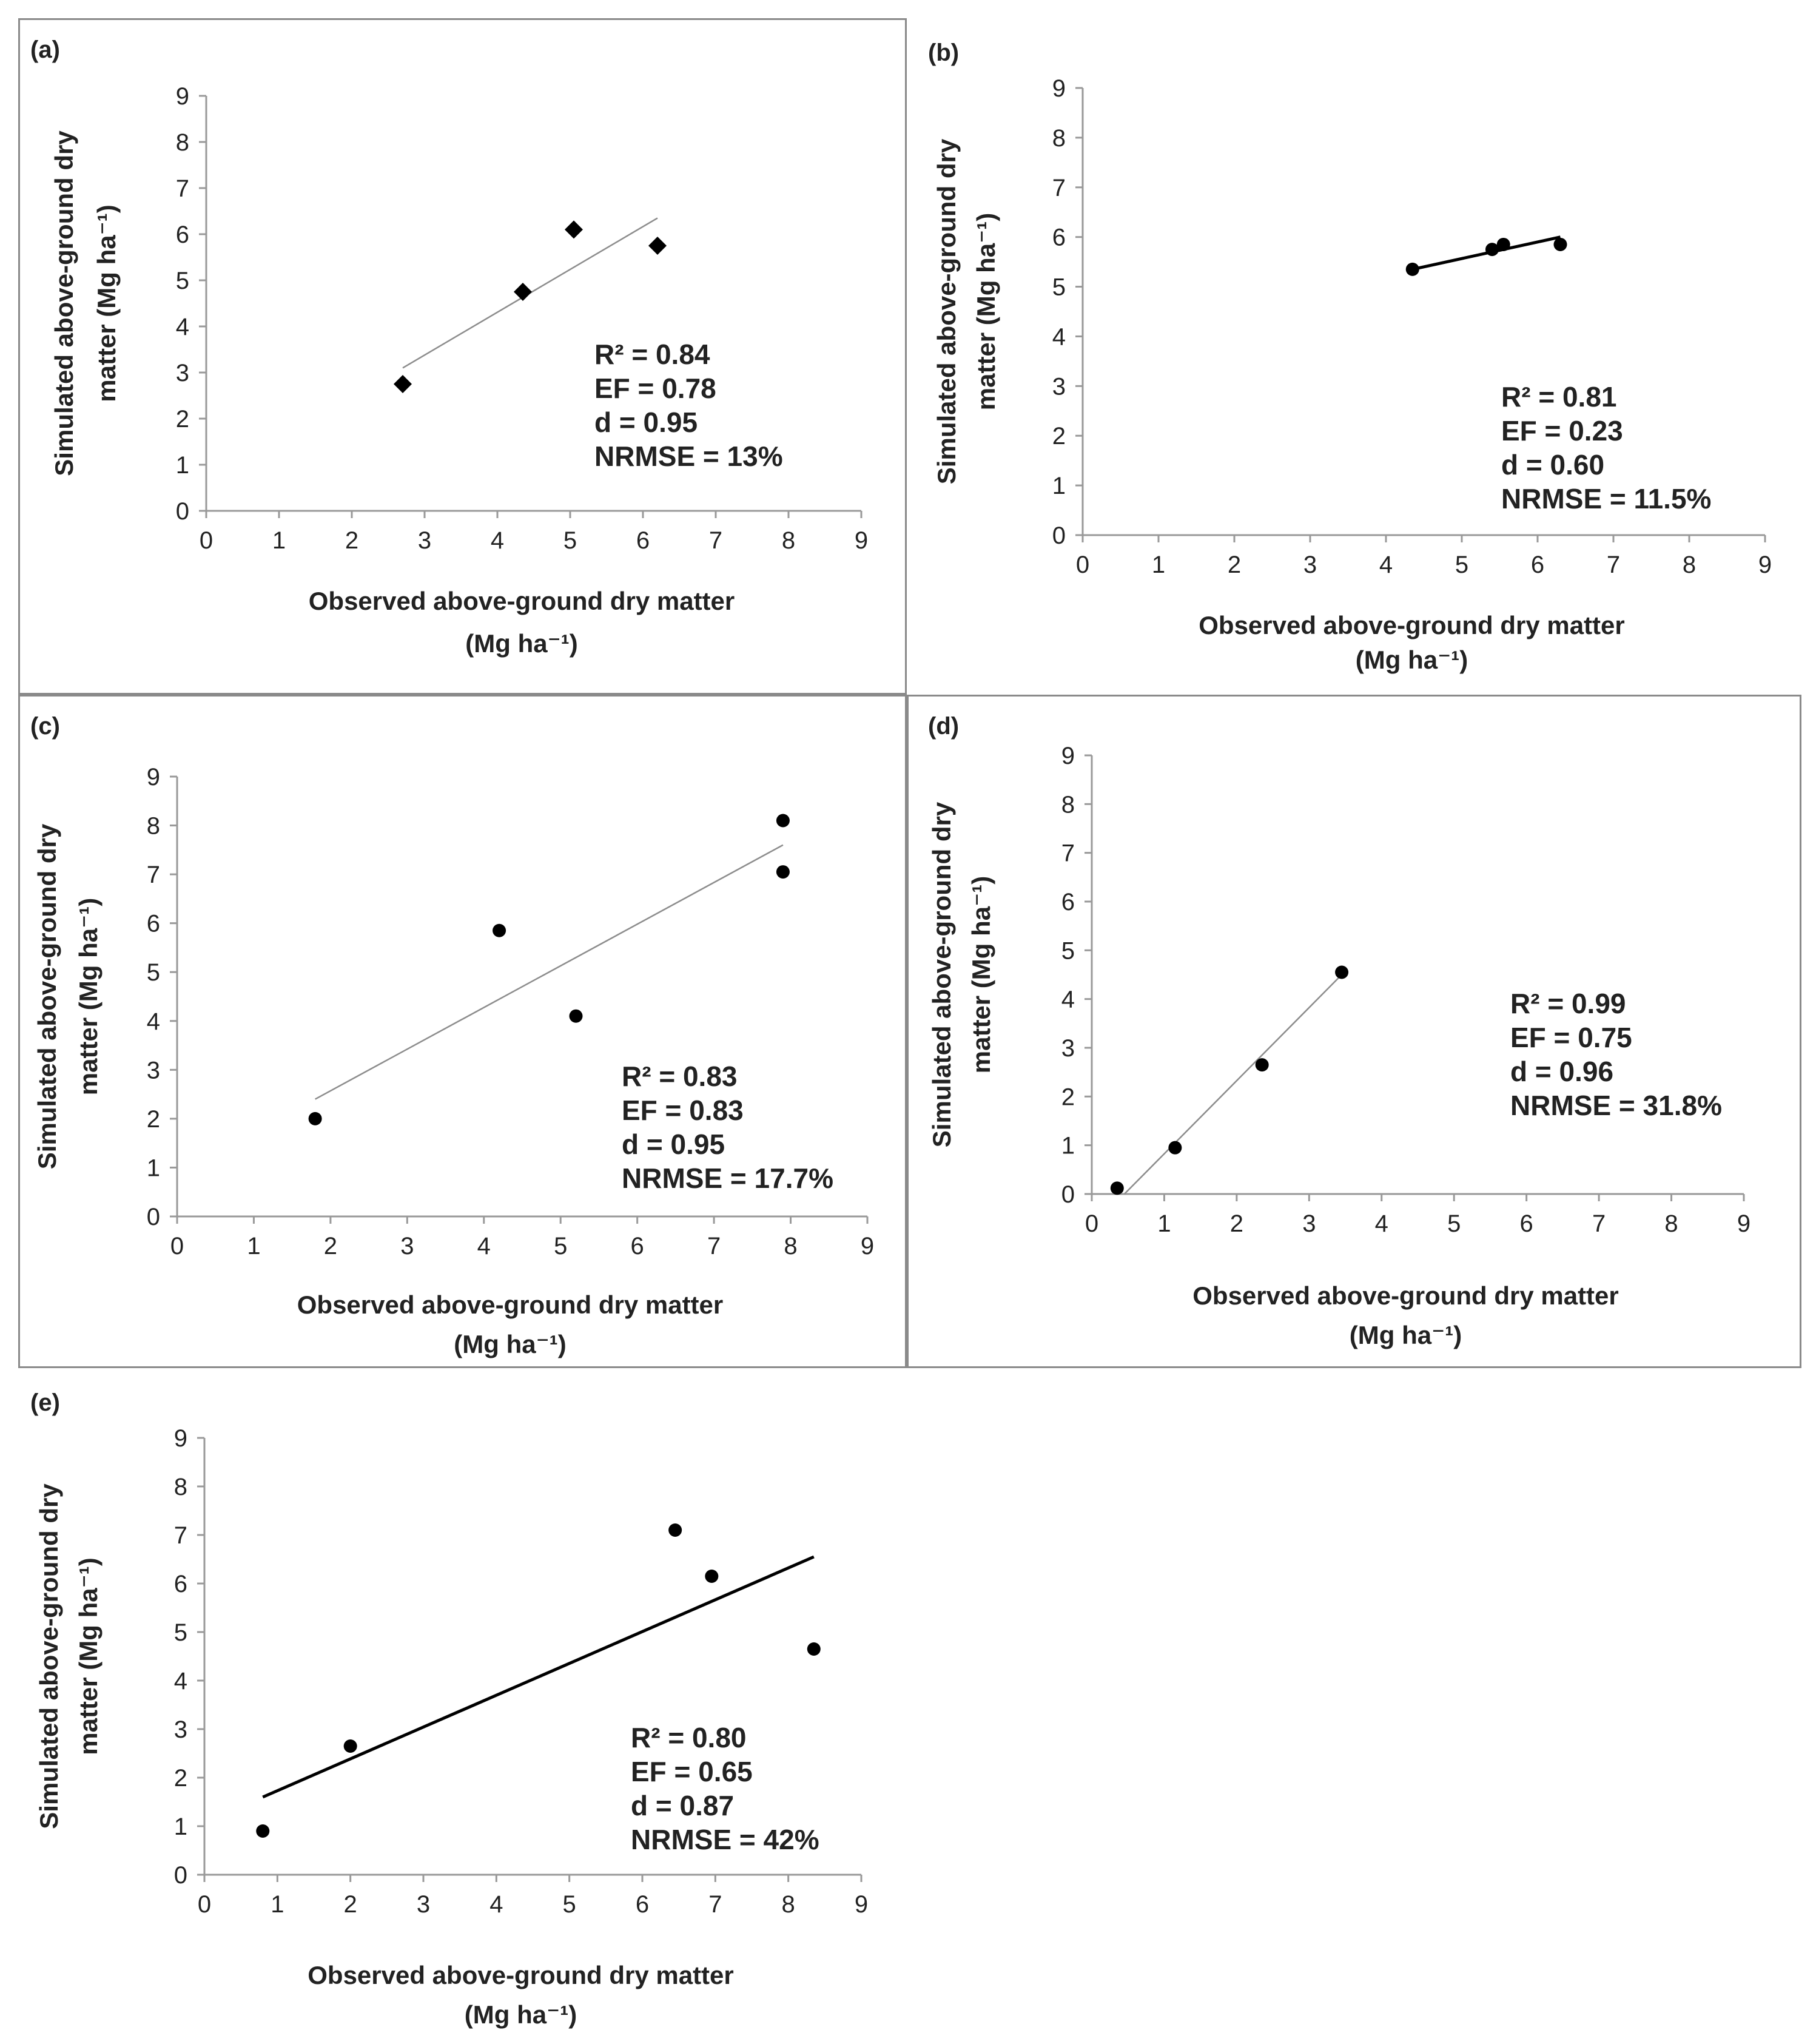  Describe the element at coordinates (689, 456) in the screenshot. I see `stat-text: NRMSE = 13%` at that location.